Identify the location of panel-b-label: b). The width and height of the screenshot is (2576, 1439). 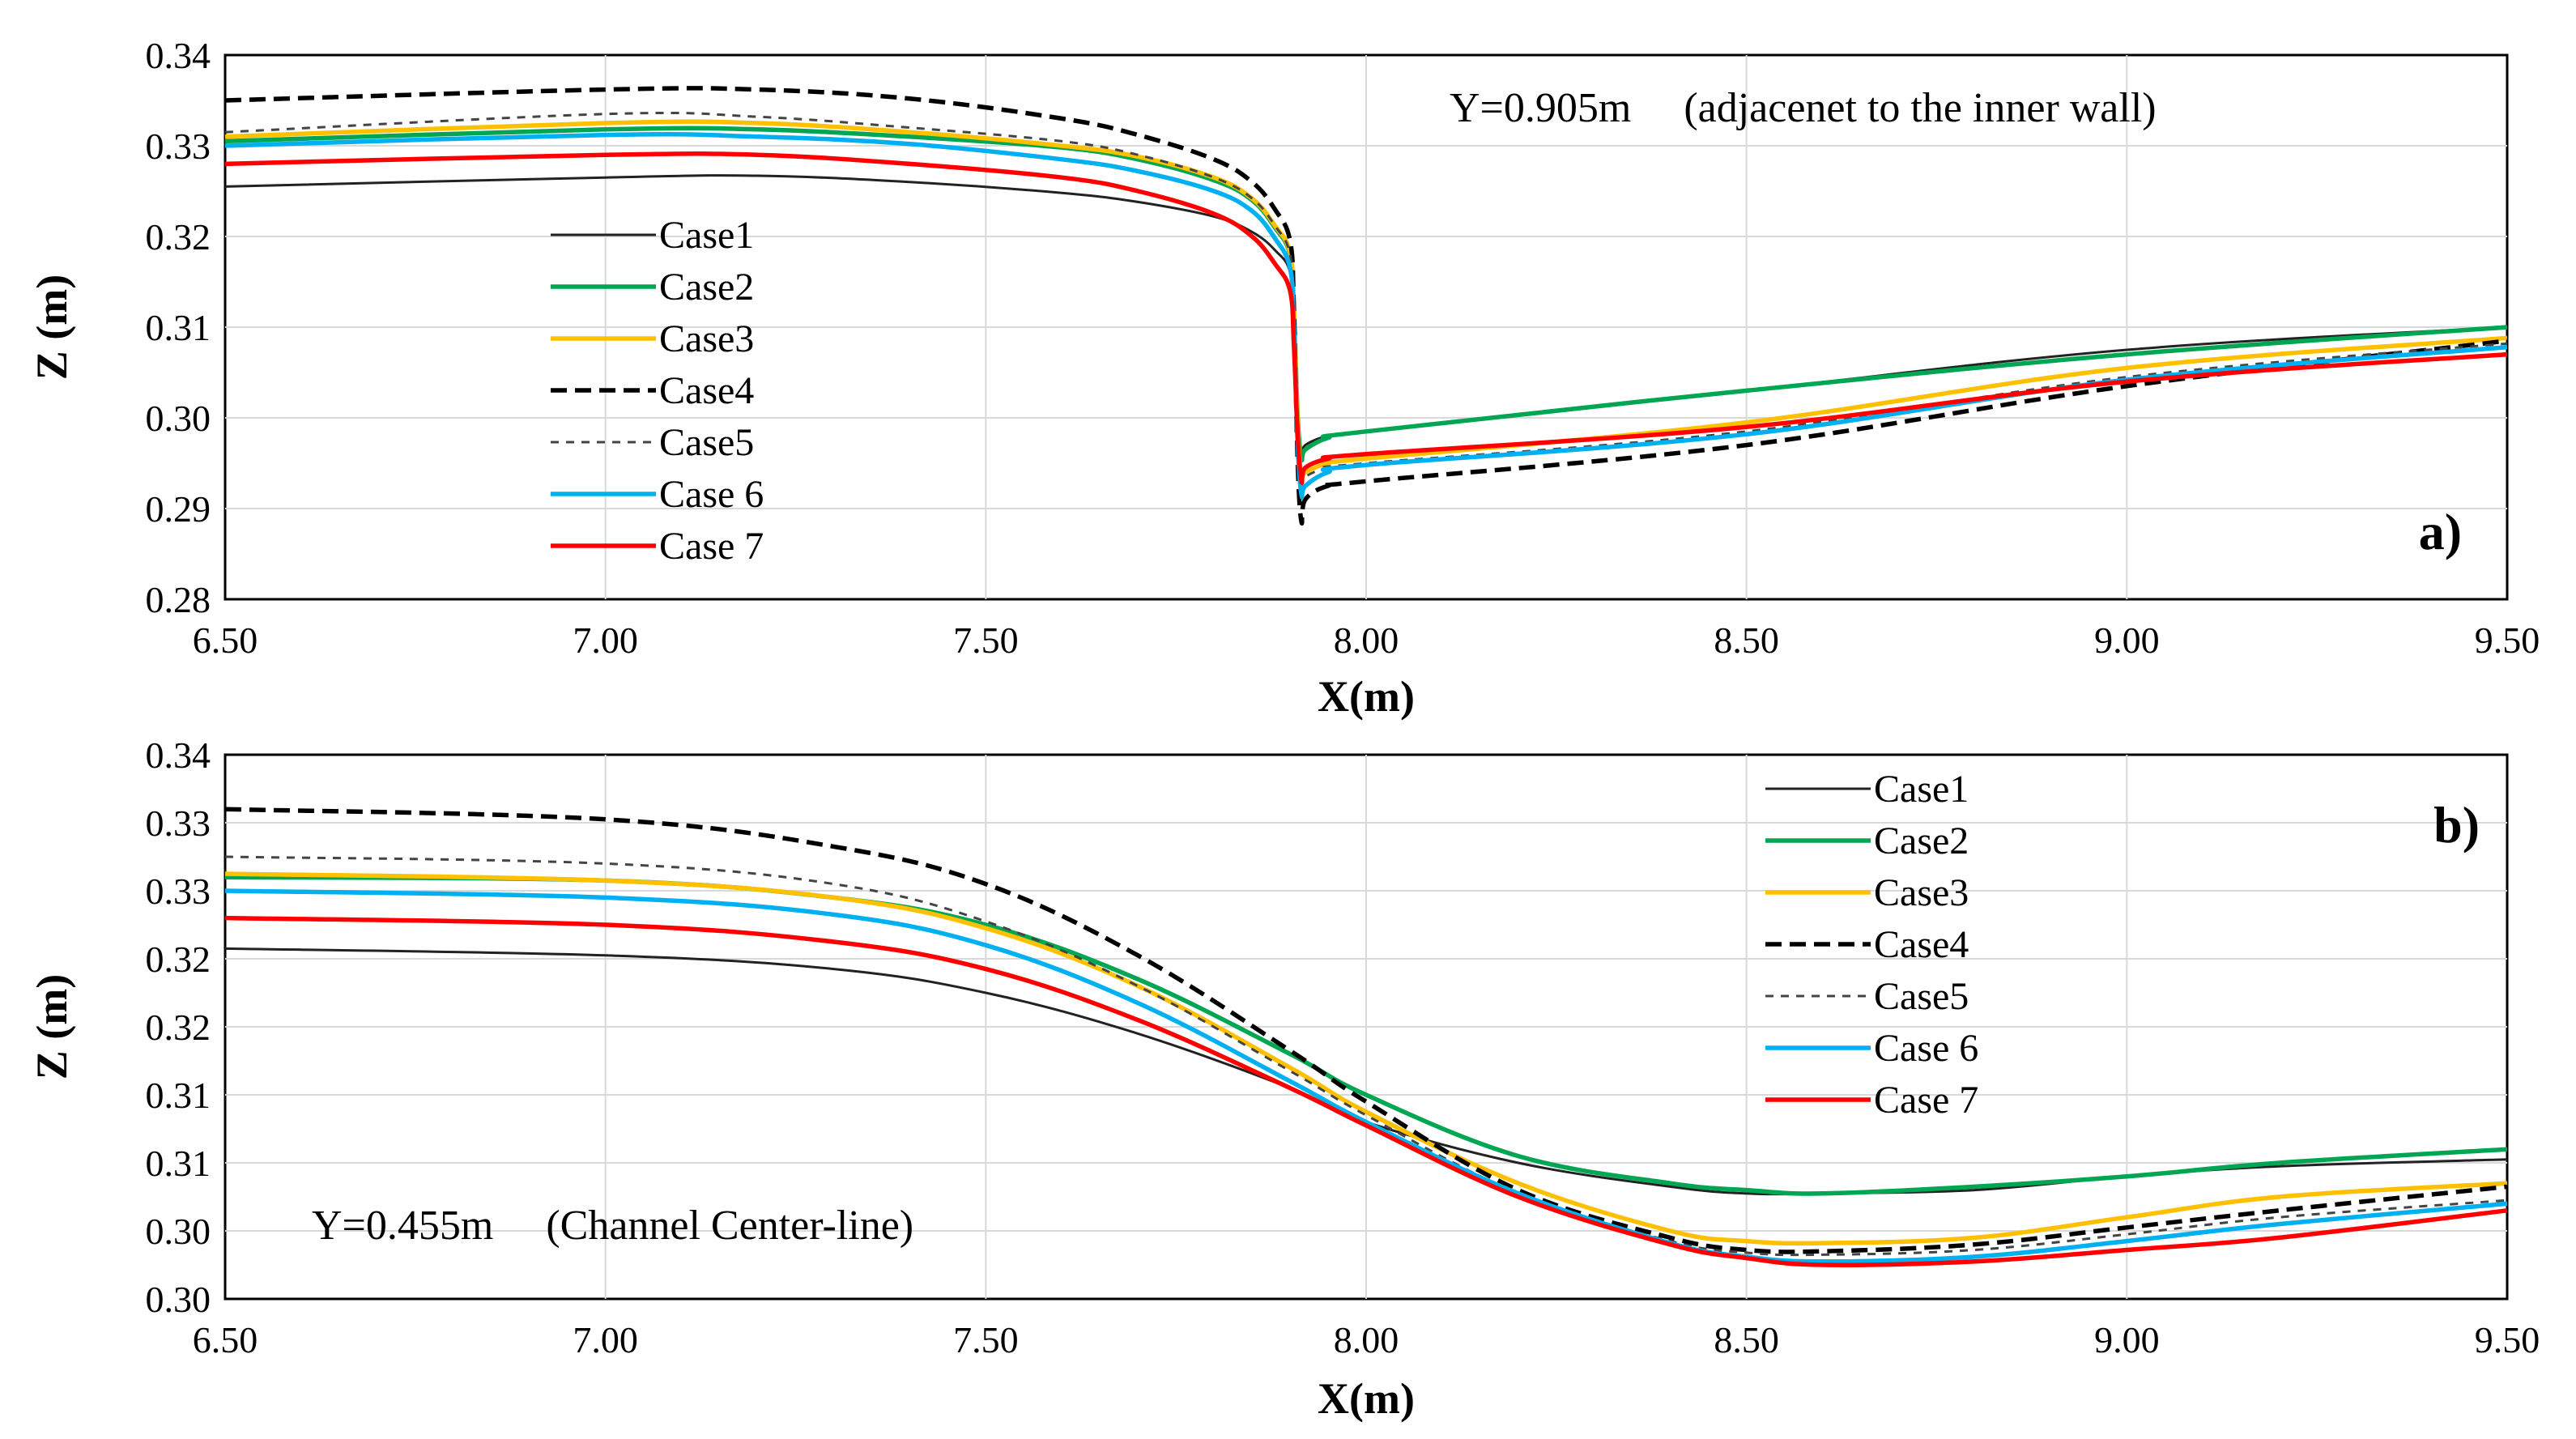
(2456, 825).